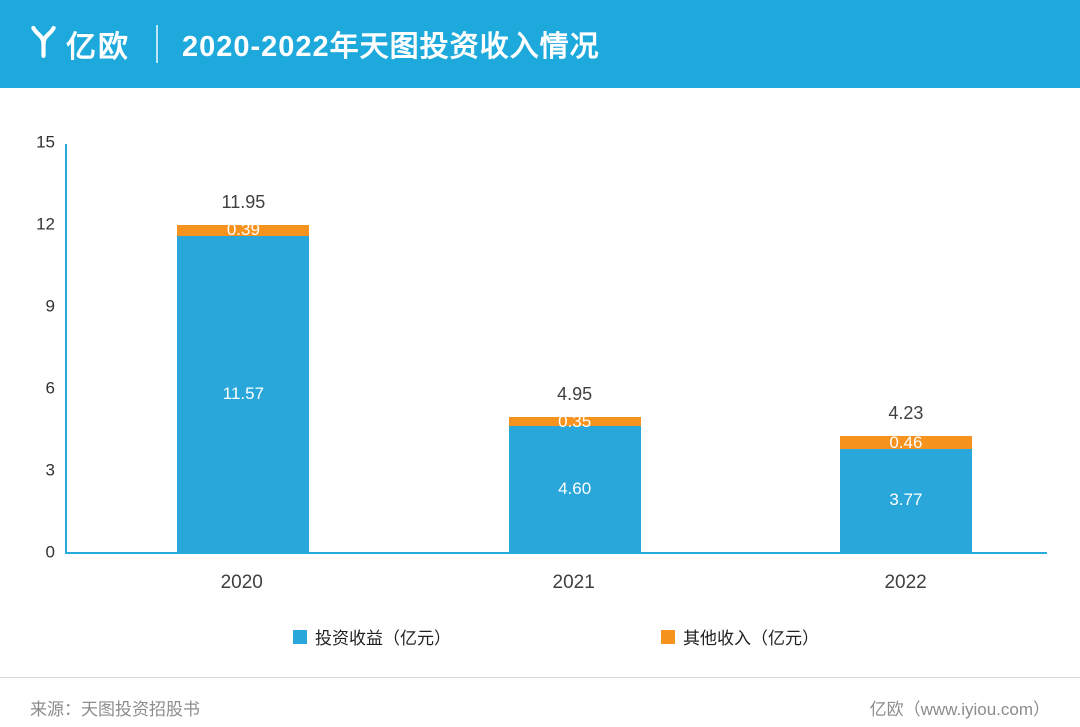  I want to click on legend-item-investment-income: 投资收益（亿元）, so click(372, 636).